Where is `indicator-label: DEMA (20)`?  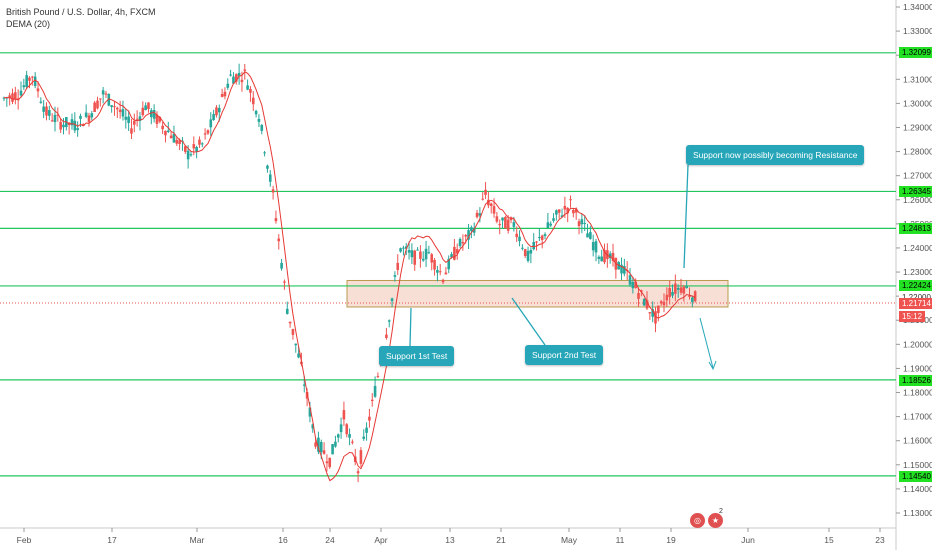
indicator-label: DEMA (20) is located at coordinates (28, 24).